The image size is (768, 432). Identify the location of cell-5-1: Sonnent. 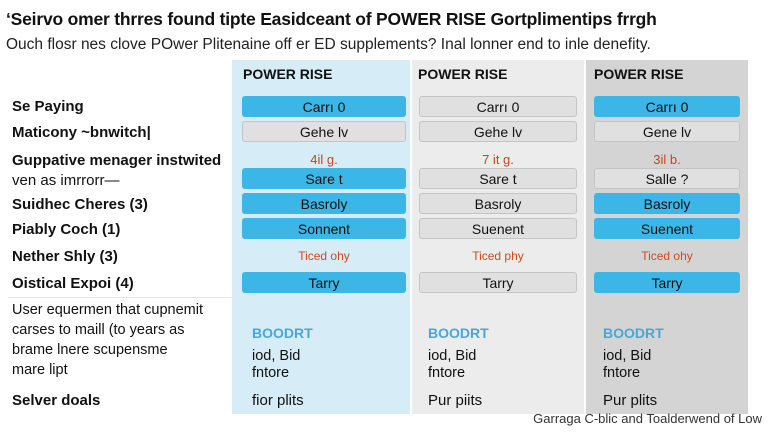
(324, 228).